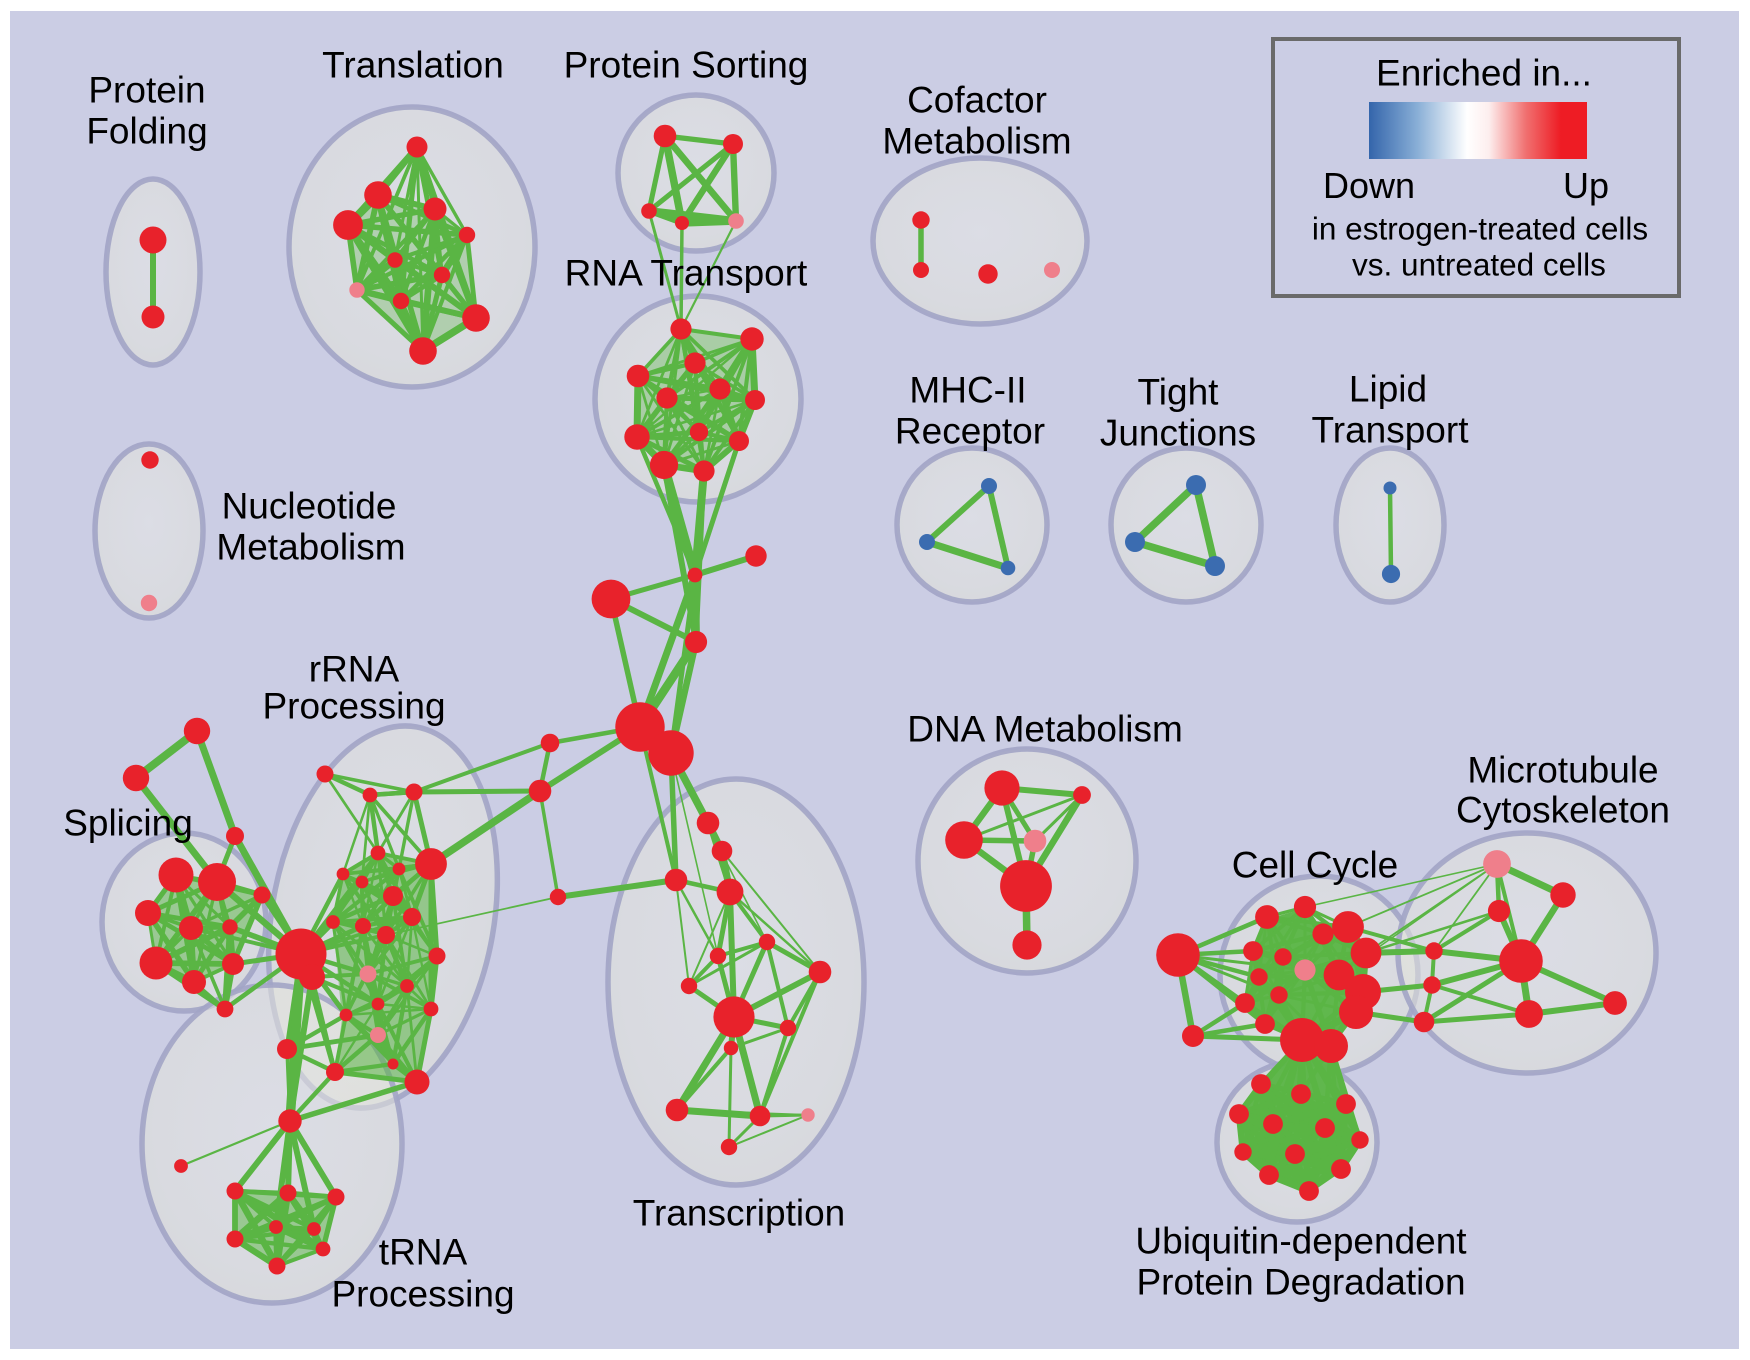 Image resolution: width=1750 pixels, height=1360 pixels. Describe the element at coordinates (1562, 769) in the screenshot. I see `svg-text: Microtubule` at that location.